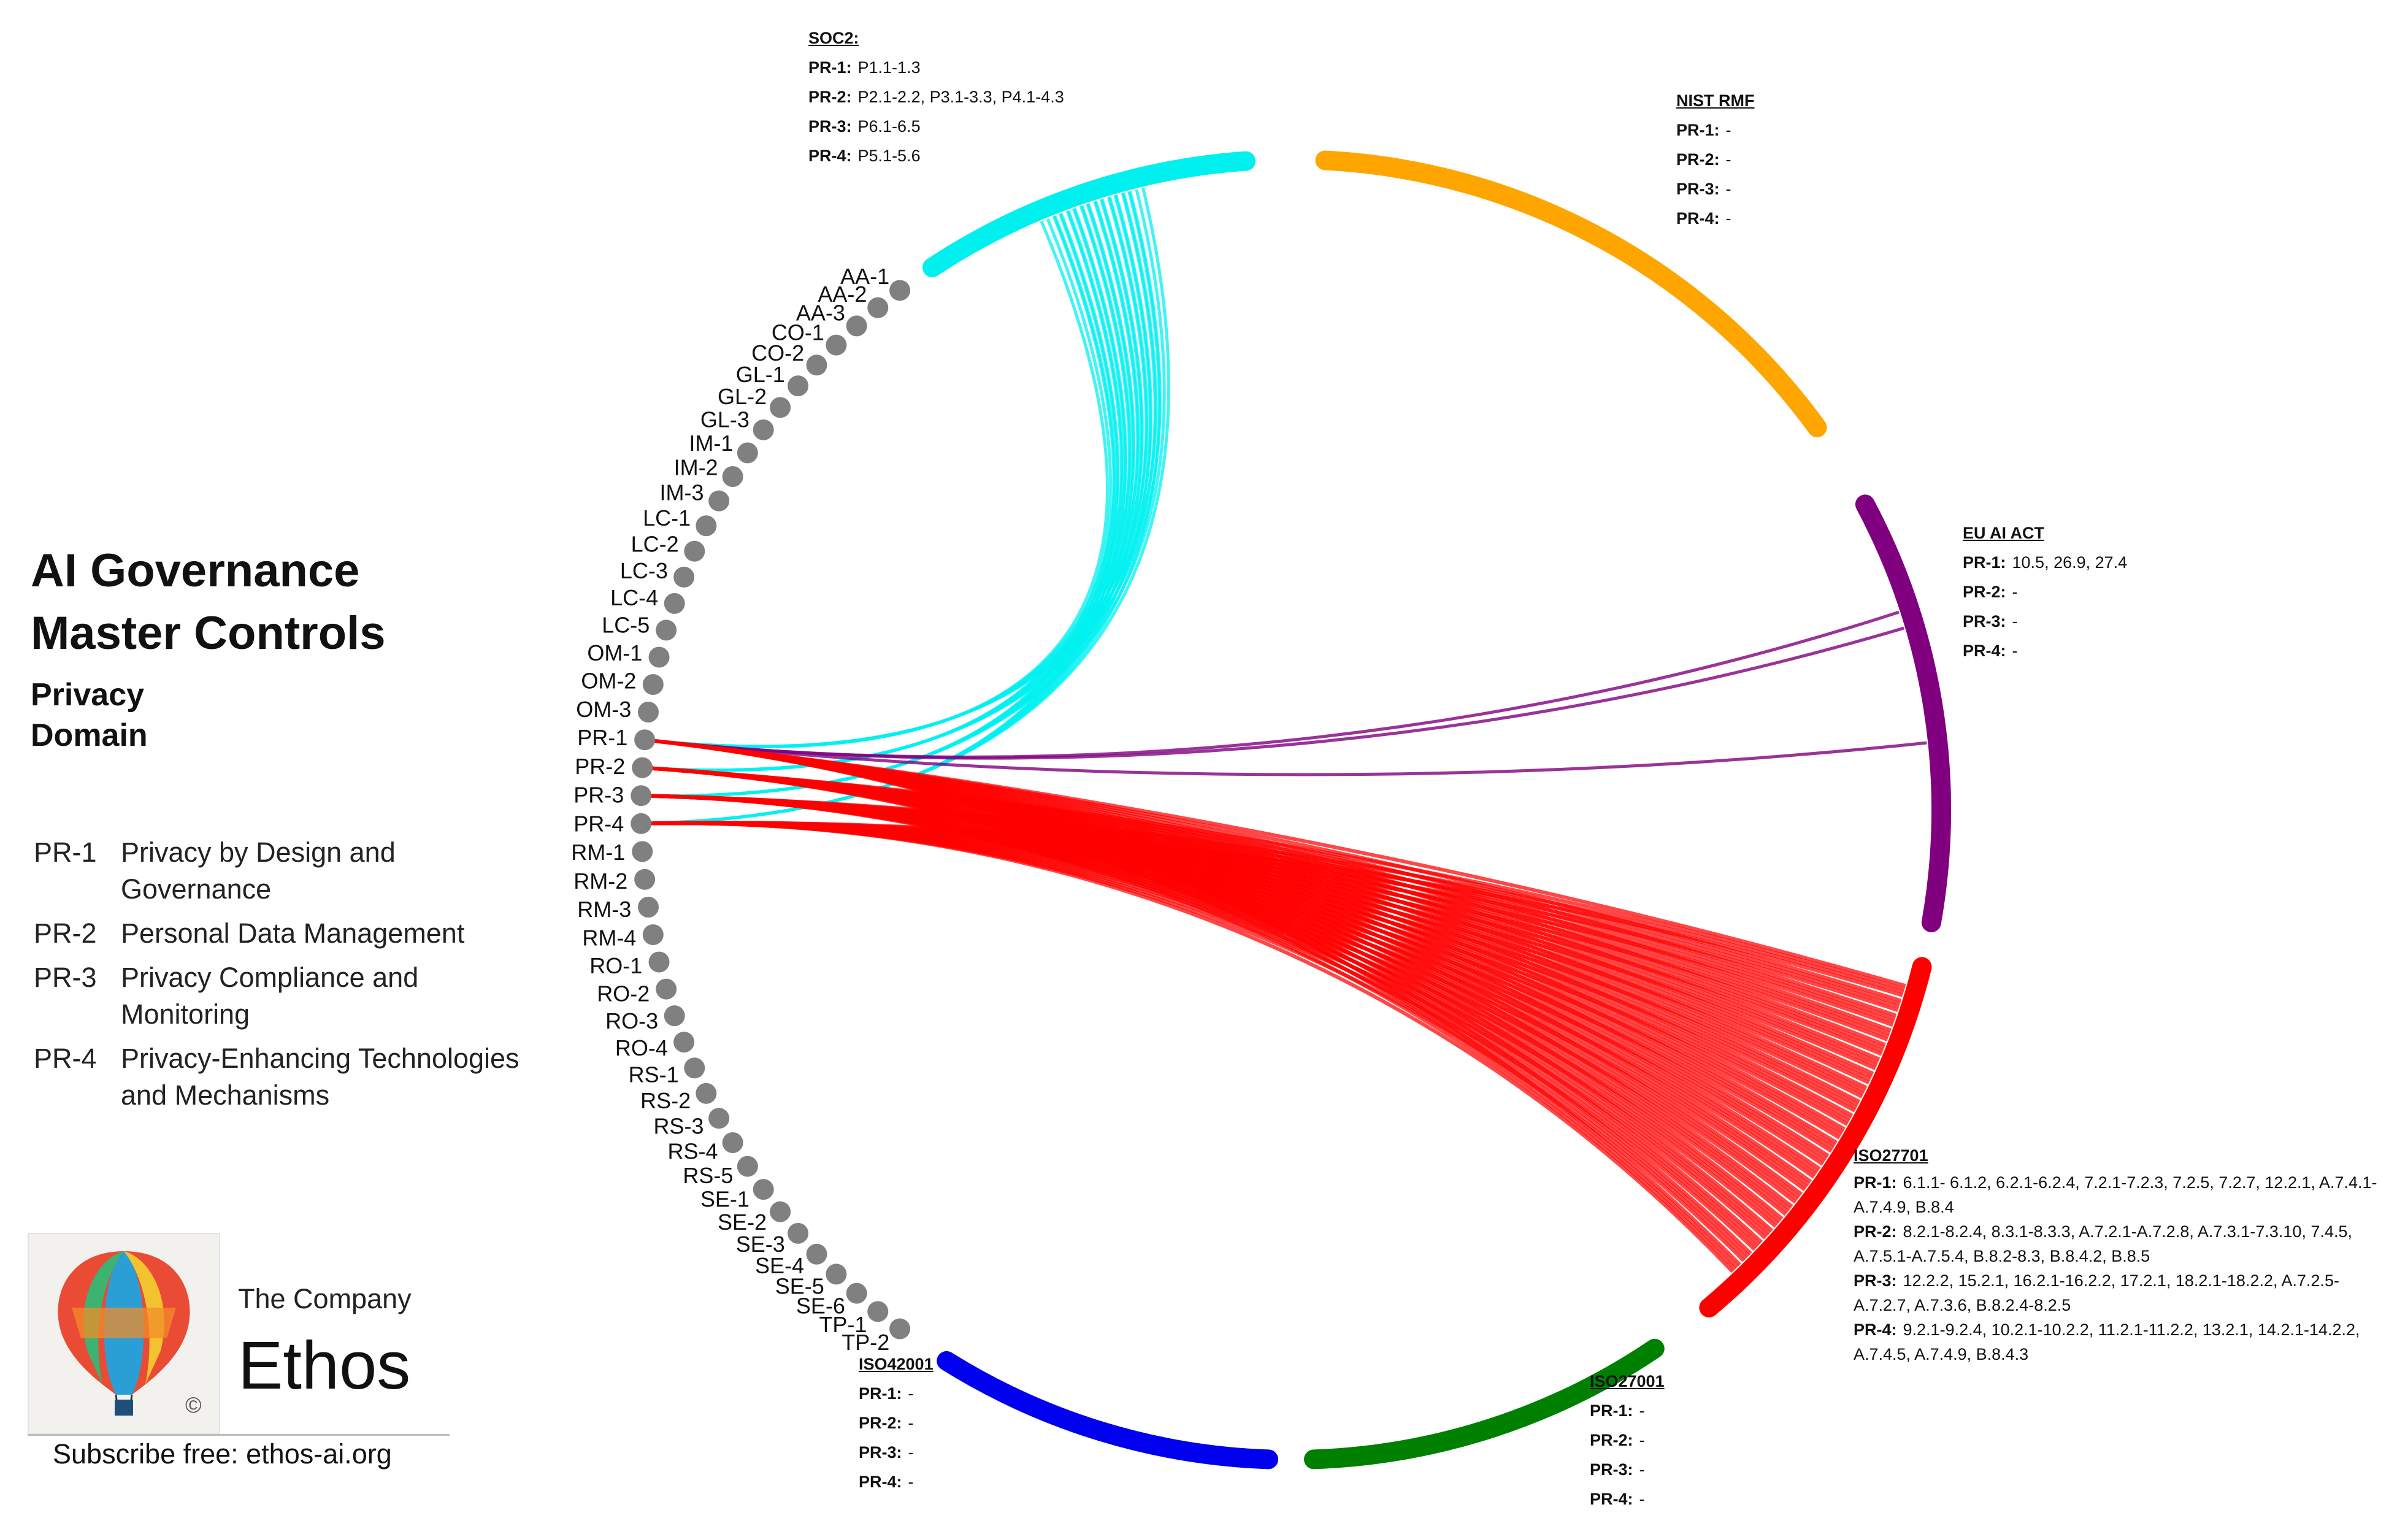  I want to click on arc-iso27001, so click(1484, 1404).